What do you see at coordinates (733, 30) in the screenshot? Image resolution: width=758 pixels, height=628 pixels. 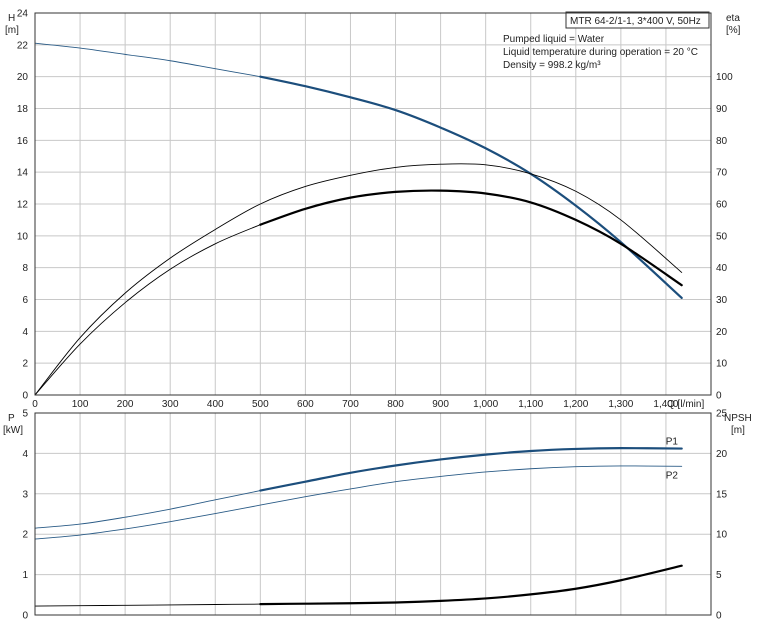 I see `top-right-axis-label-line2: [%]` at bounding box center [733, 30].